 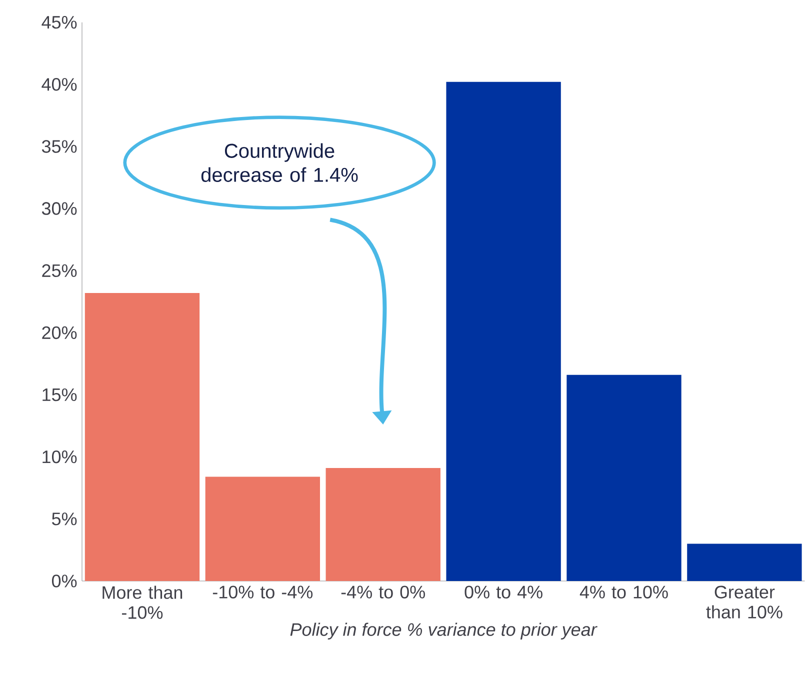 What do you see at coordinates (59, 146) in the screenshot?
I see `y-tick-label: 35%` at bounding box center [59, 146].